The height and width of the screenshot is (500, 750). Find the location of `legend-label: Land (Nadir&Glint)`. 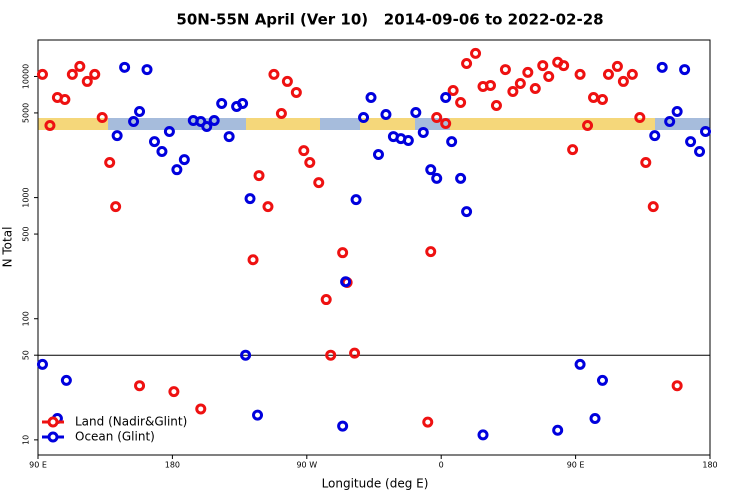

legend-label: Land (Nadir&Glint) is located at coordinates (131, 422).